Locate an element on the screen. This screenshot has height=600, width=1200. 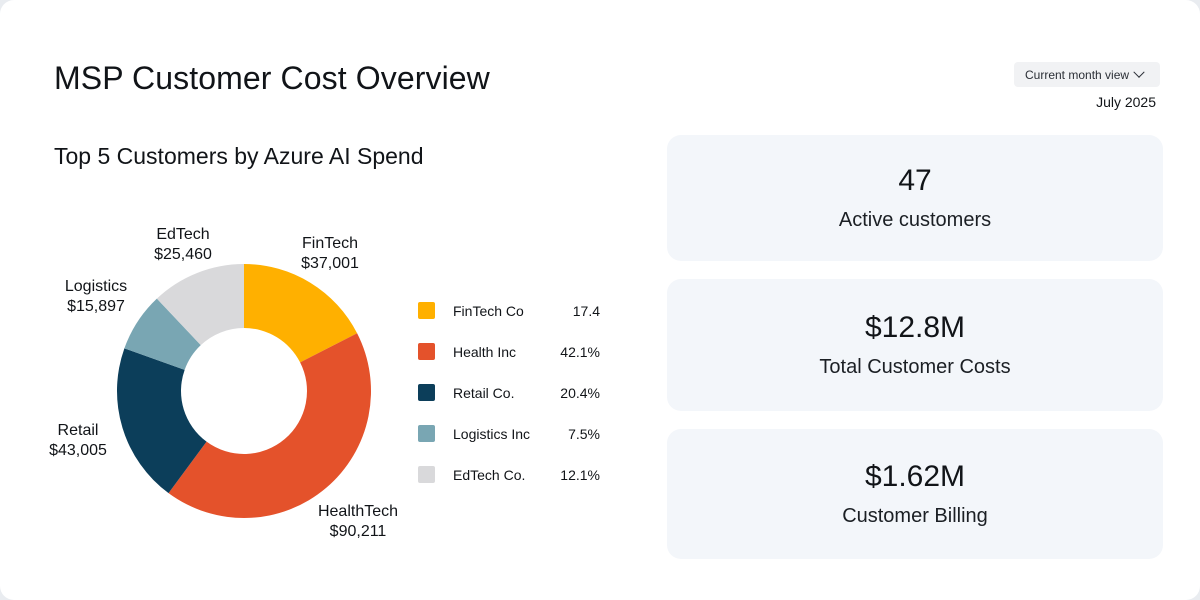
kpi-value: $1.62M is located at coordinates (915, 476).